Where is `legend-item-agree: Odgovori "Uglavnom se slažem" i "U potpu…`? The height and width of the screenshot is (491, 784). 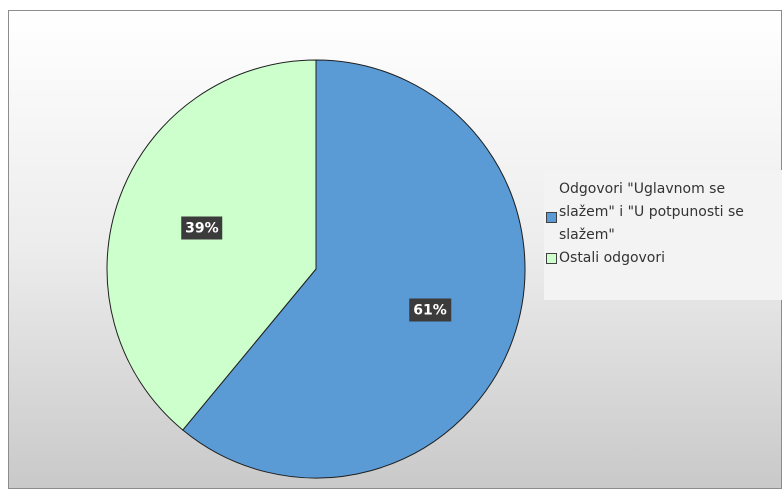
legend-item-agree: Odgovori "Uglavnom se slažem" i "U potpu… is located at coordinates (660, 212).